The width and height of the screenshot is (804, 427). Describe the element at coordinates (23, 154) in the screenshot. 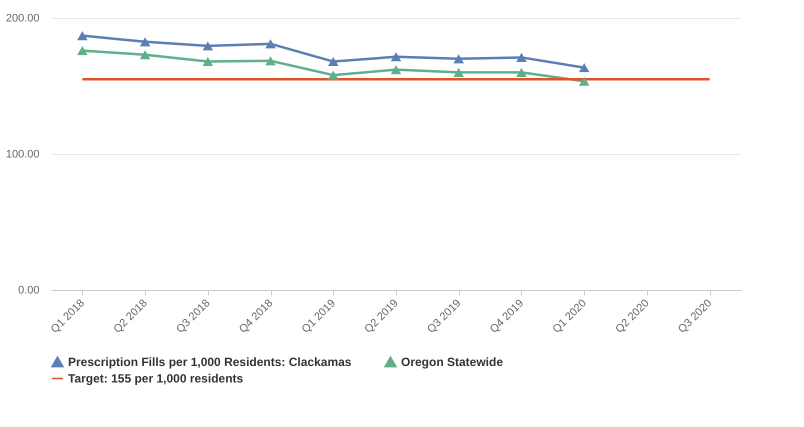

I see `y-tick-label: 100.00` at that location.